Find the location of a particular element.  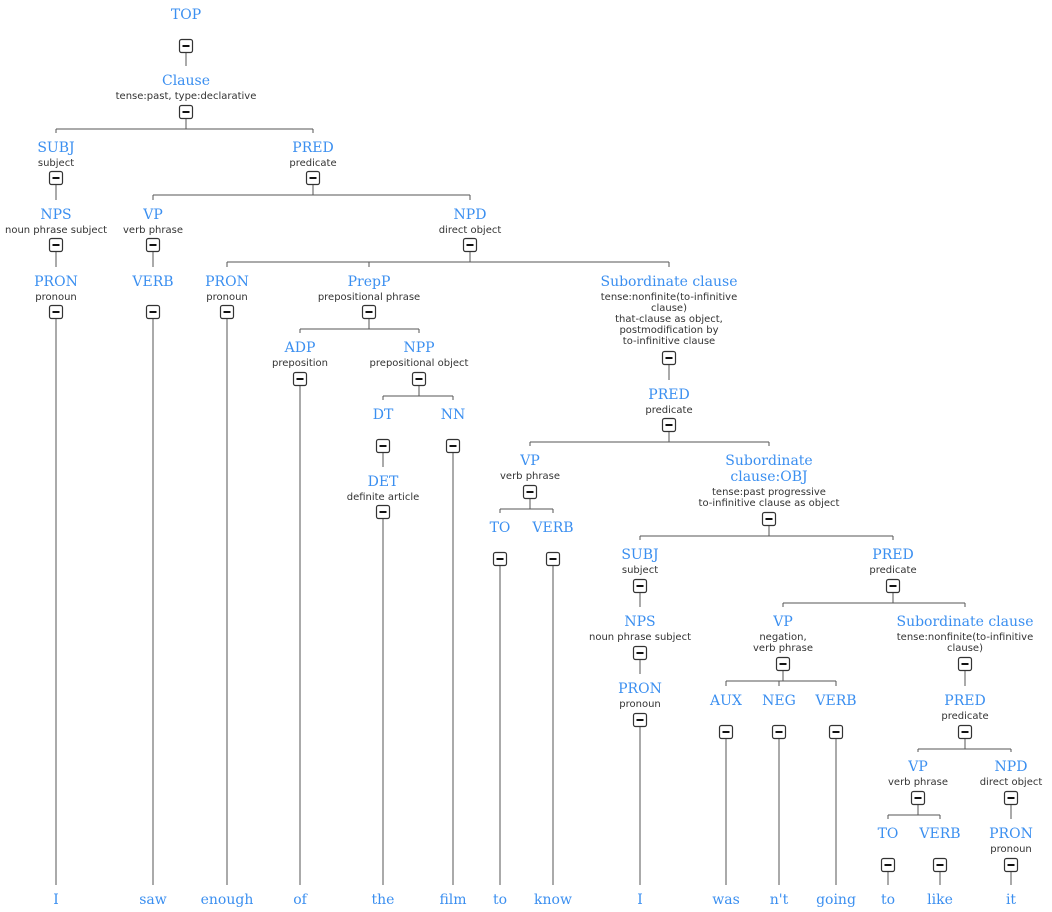

node-label: Clause is located at coordinates (186, 81).